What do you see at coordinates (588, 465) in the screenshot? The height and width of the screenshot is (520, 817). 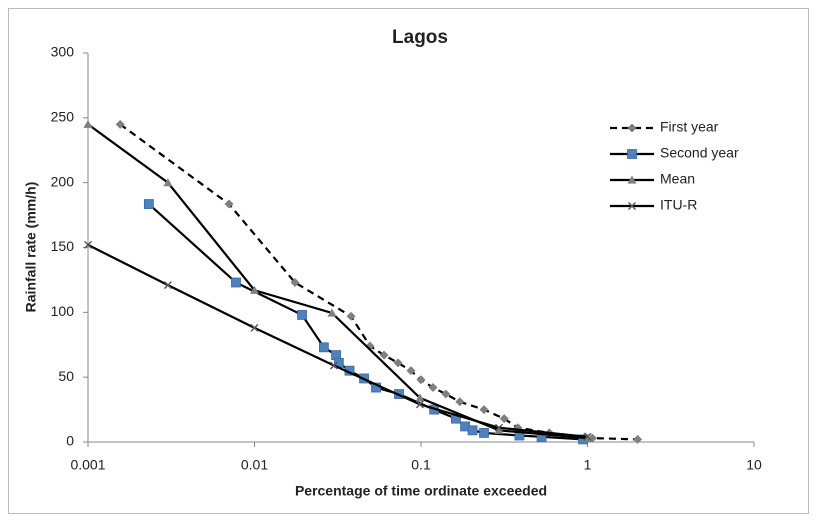 I see `x-tick-label: 1` at bounding box center [588, 465].